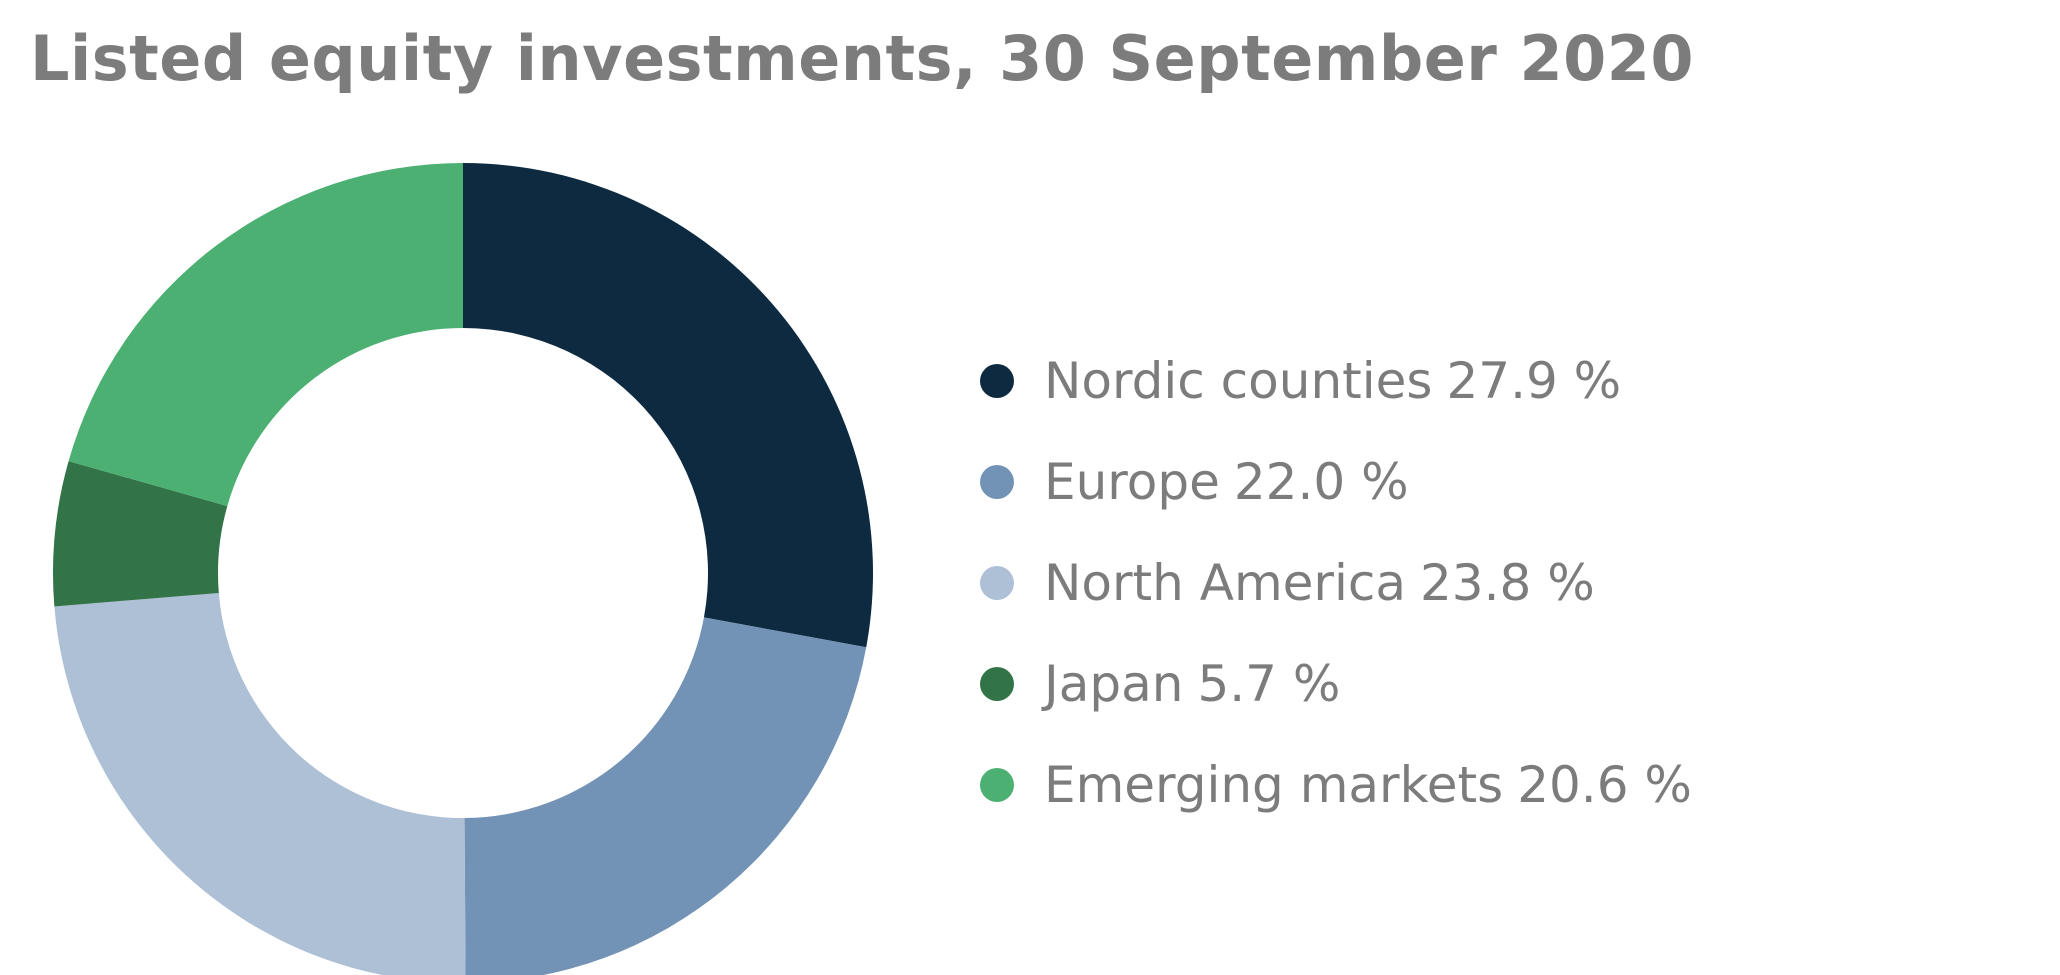  I want to click on legend-label: Japan 5.7 %, so click(1192, 684).